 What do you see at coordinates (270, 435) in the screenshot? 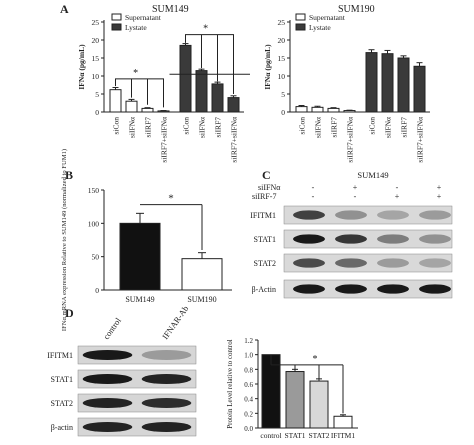
I see `chart-d-category-label: control` at bounding box center [270, 435].